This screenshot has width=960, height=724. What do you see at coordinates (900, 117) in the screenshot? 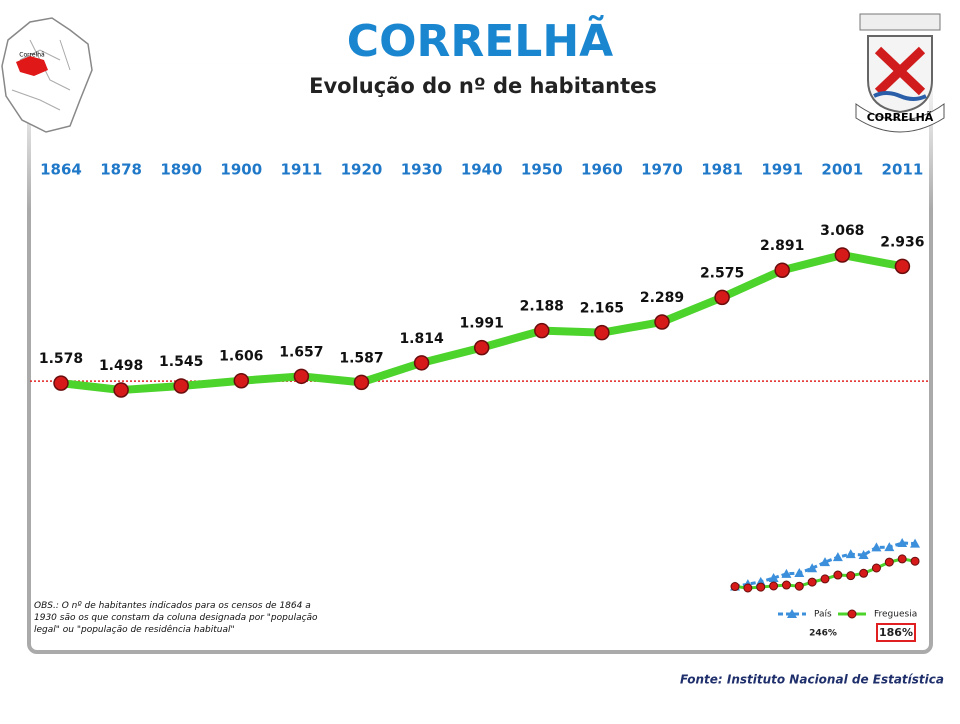
I see `crest-label: CORRELHÃ` at bounding box center [900, 117].